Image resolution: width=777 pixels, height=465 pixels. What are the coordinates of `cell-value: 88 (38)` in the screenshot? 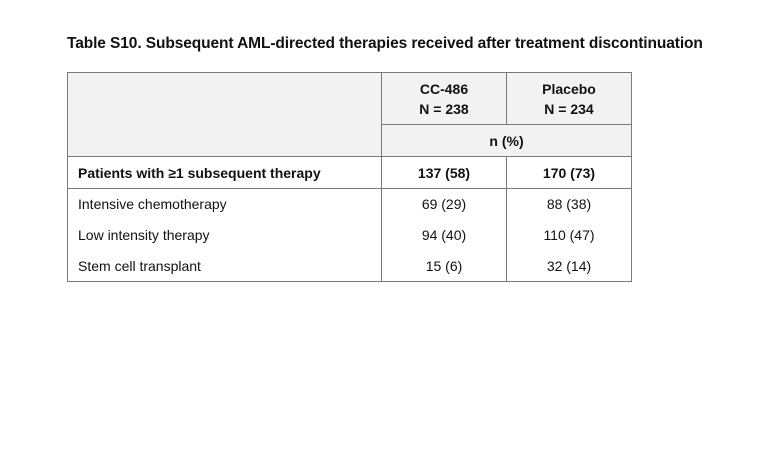 It's located at (569, 204).